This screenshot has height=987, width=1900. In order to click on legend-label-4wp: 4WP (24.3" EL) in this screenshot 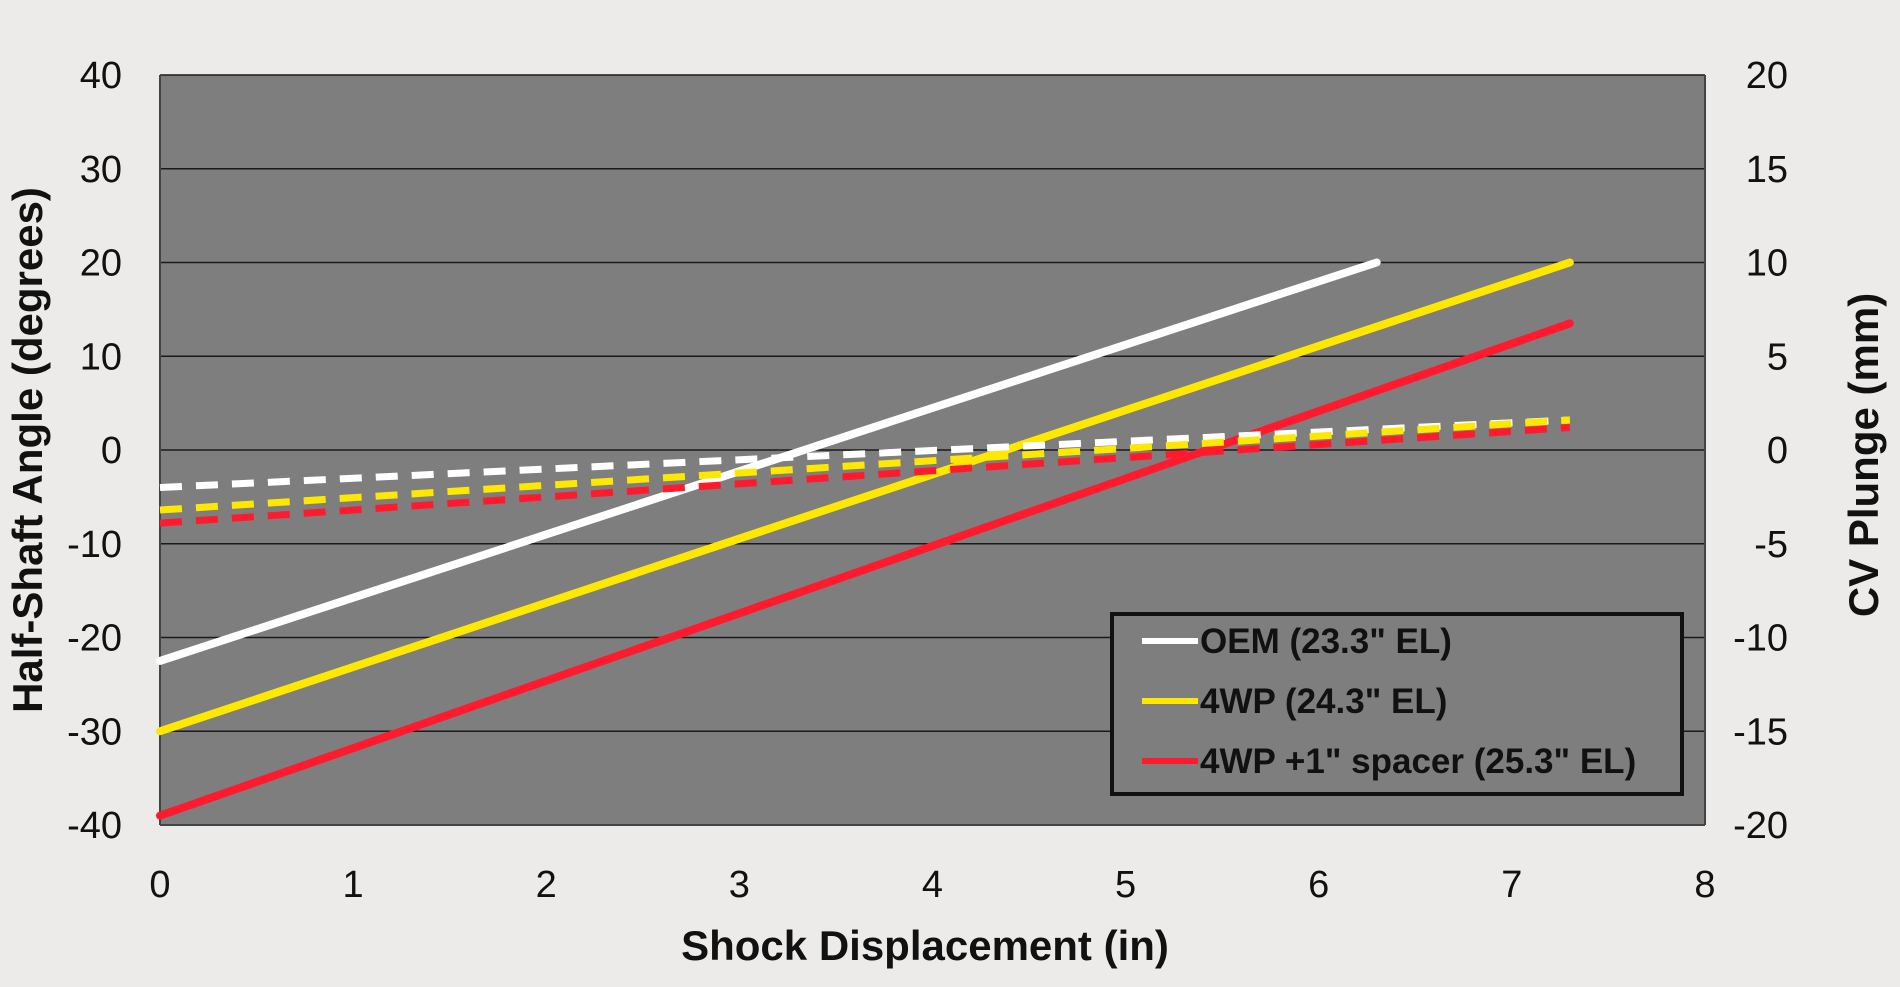, I will do `click(1323, 701)`.